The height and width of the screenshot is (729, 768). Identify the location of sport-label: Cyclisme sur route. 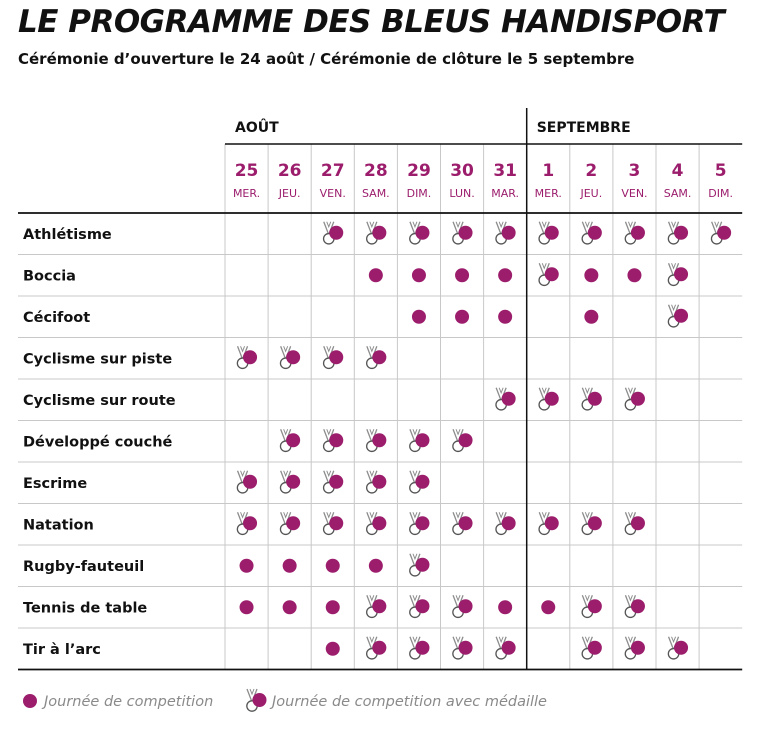
(99, 401).